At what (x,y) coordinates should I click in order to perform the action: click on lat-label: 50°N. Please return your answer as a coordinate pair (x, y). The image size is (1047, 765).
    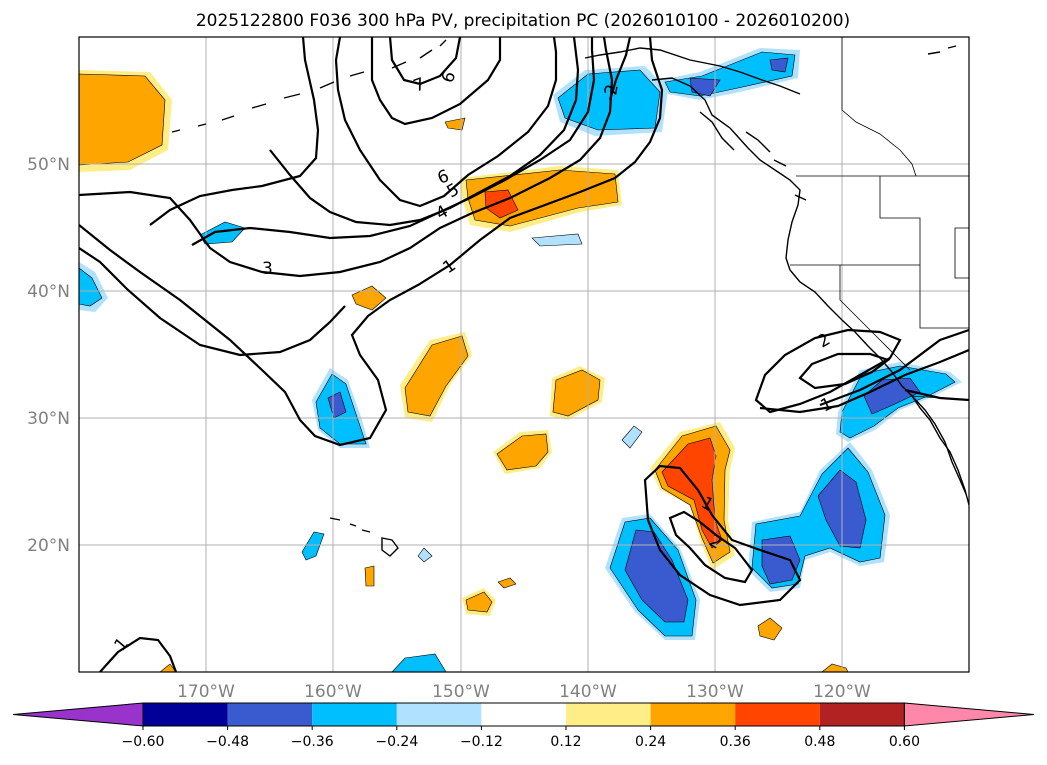
    Looking at the image, I should click on (48, 165).